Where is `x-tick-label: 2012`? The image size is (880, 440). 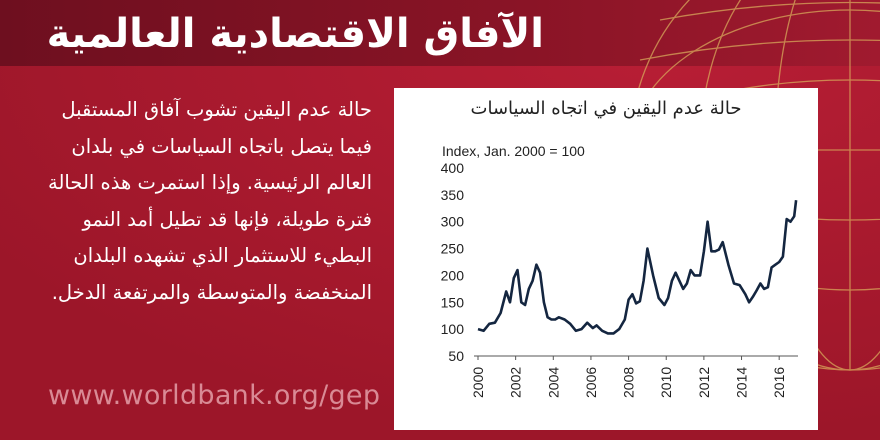 x-tick-label: 2012 is located at coordinates (704, 382).